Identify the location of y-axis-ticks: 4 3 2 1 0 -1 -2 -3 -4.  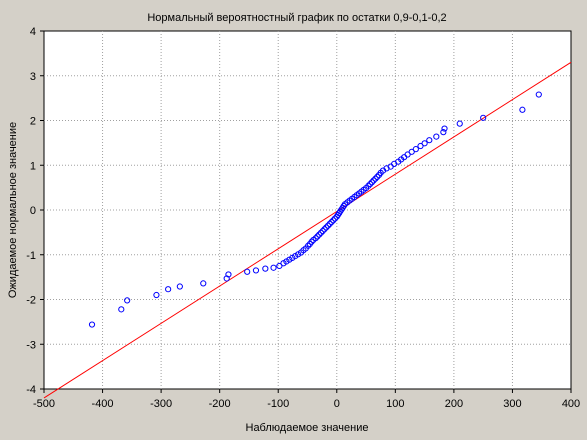
(35, 211).